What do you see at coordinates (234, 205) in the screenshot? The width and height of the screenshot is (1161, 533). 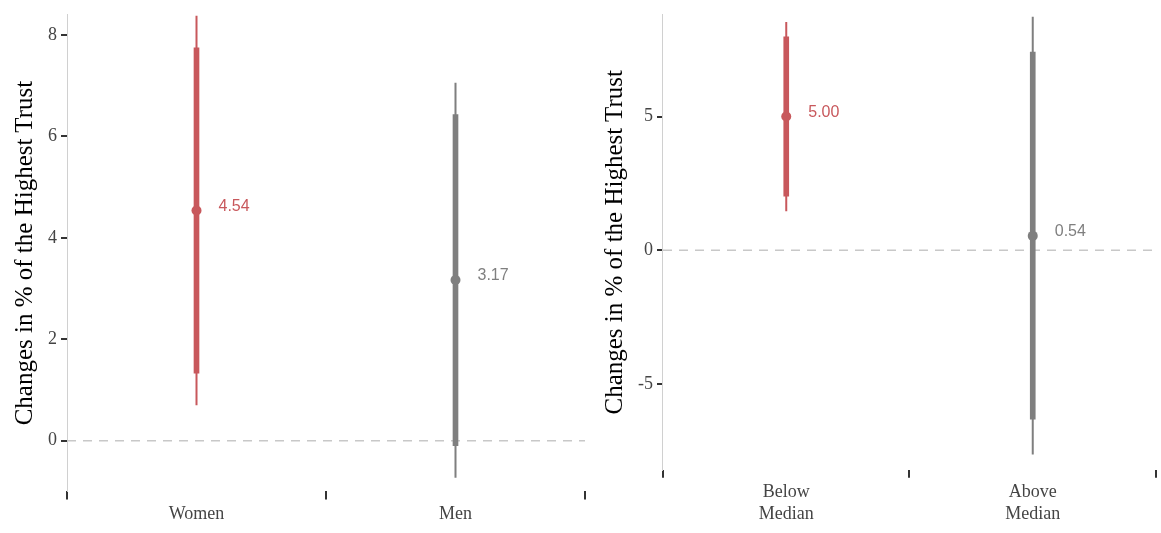 I see `annotation: 4.54` at bounding box center [234, 205].